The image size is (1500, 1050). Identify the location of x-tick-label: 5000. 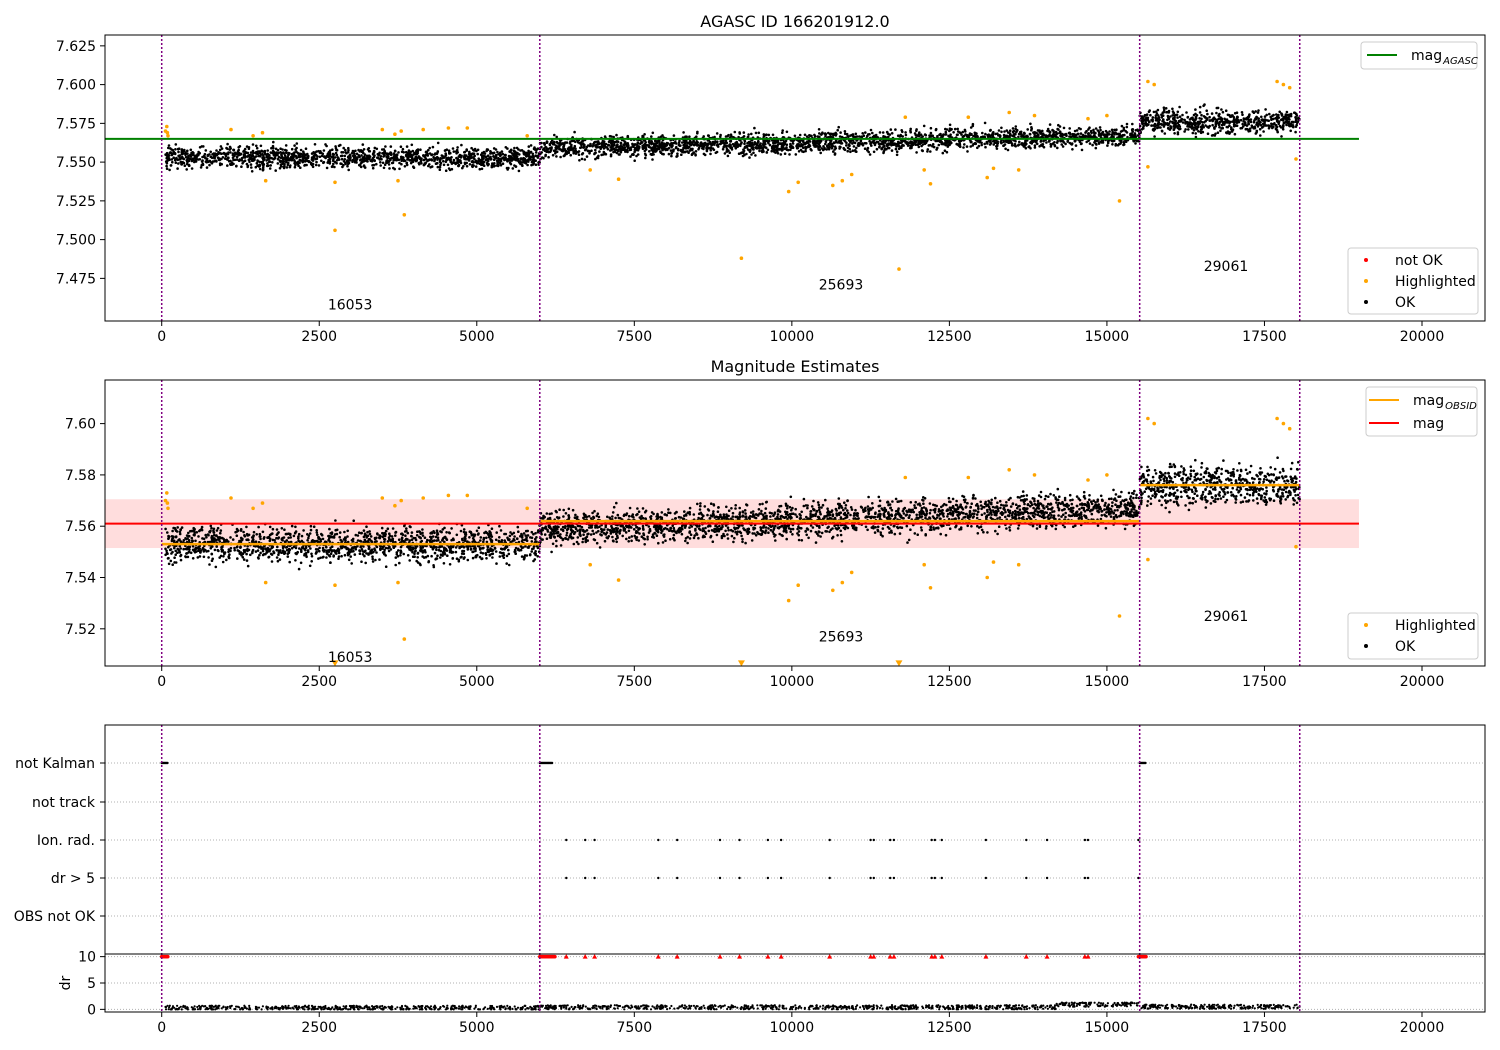
(477, 337).